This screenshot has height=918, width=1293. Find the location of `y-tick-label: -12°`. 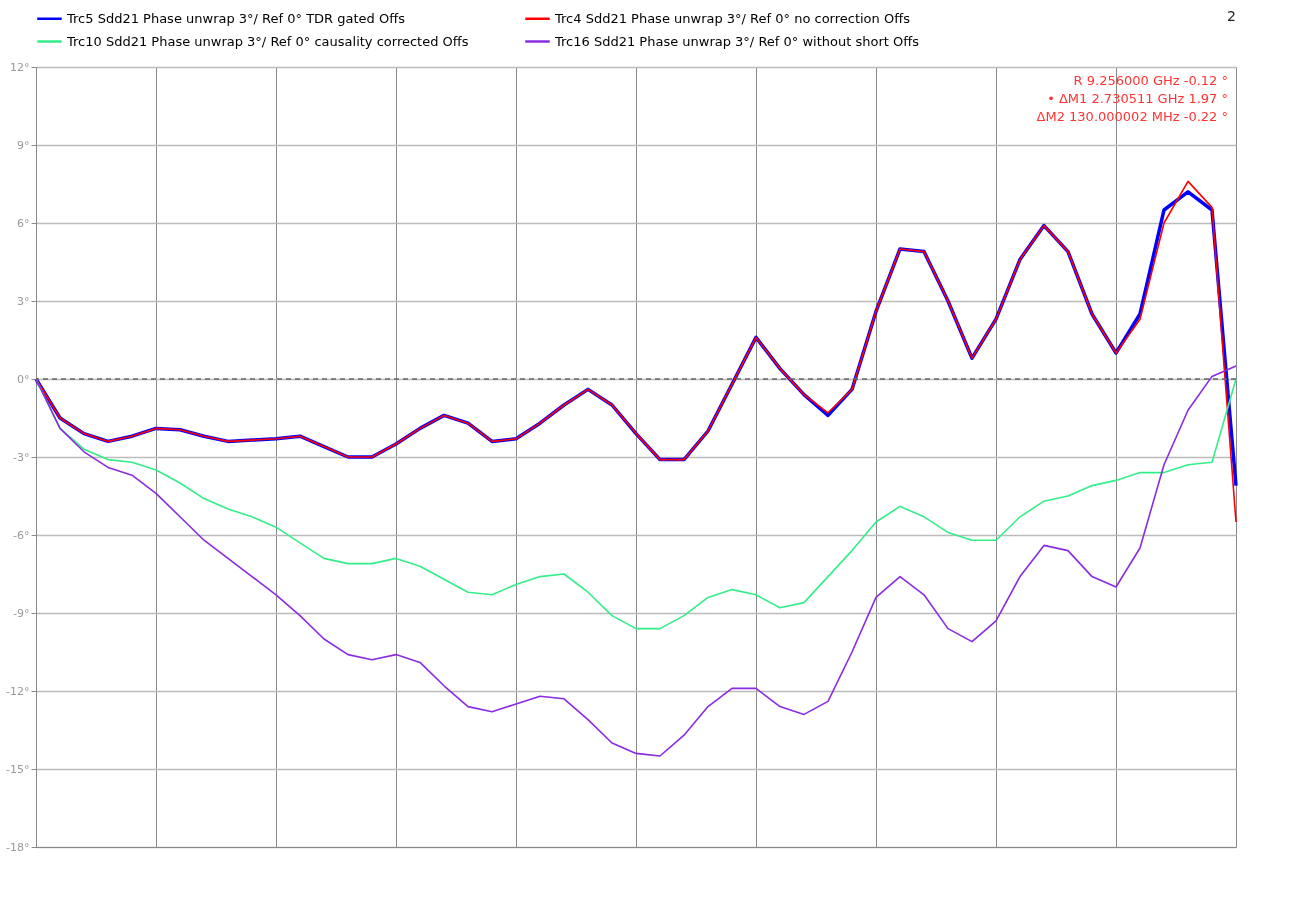

y-tick-label: -12° is located at coordinates (18, 691).